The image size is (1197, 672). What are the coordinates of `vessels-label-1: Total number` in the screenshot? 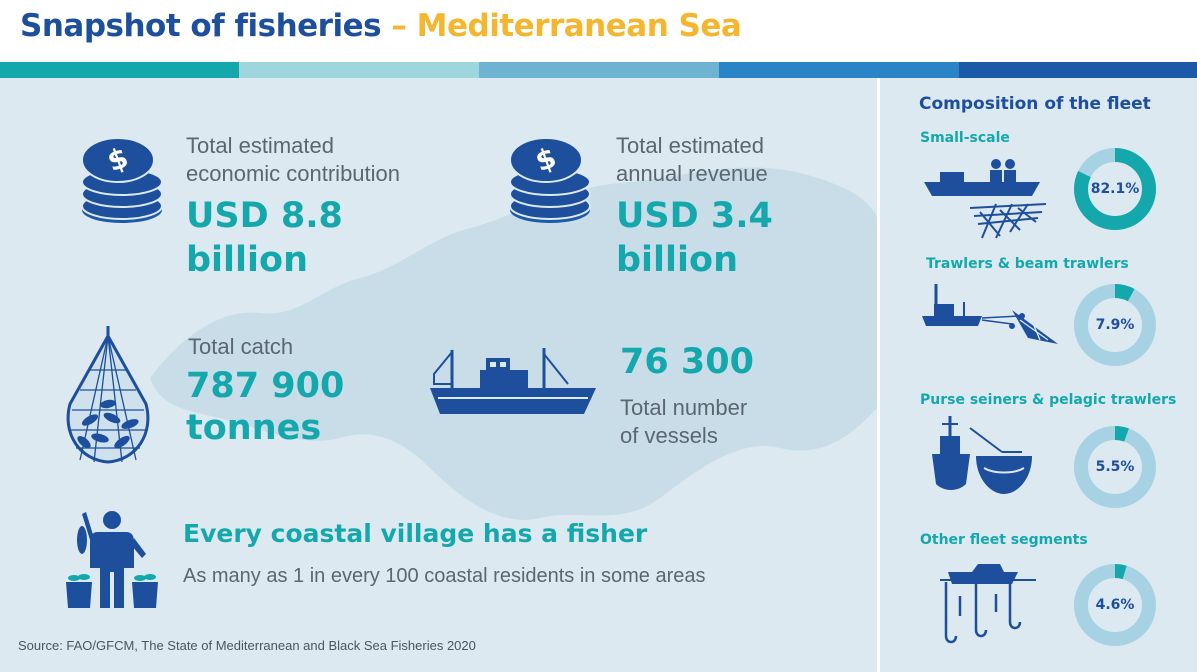 It's located at (684, 407).